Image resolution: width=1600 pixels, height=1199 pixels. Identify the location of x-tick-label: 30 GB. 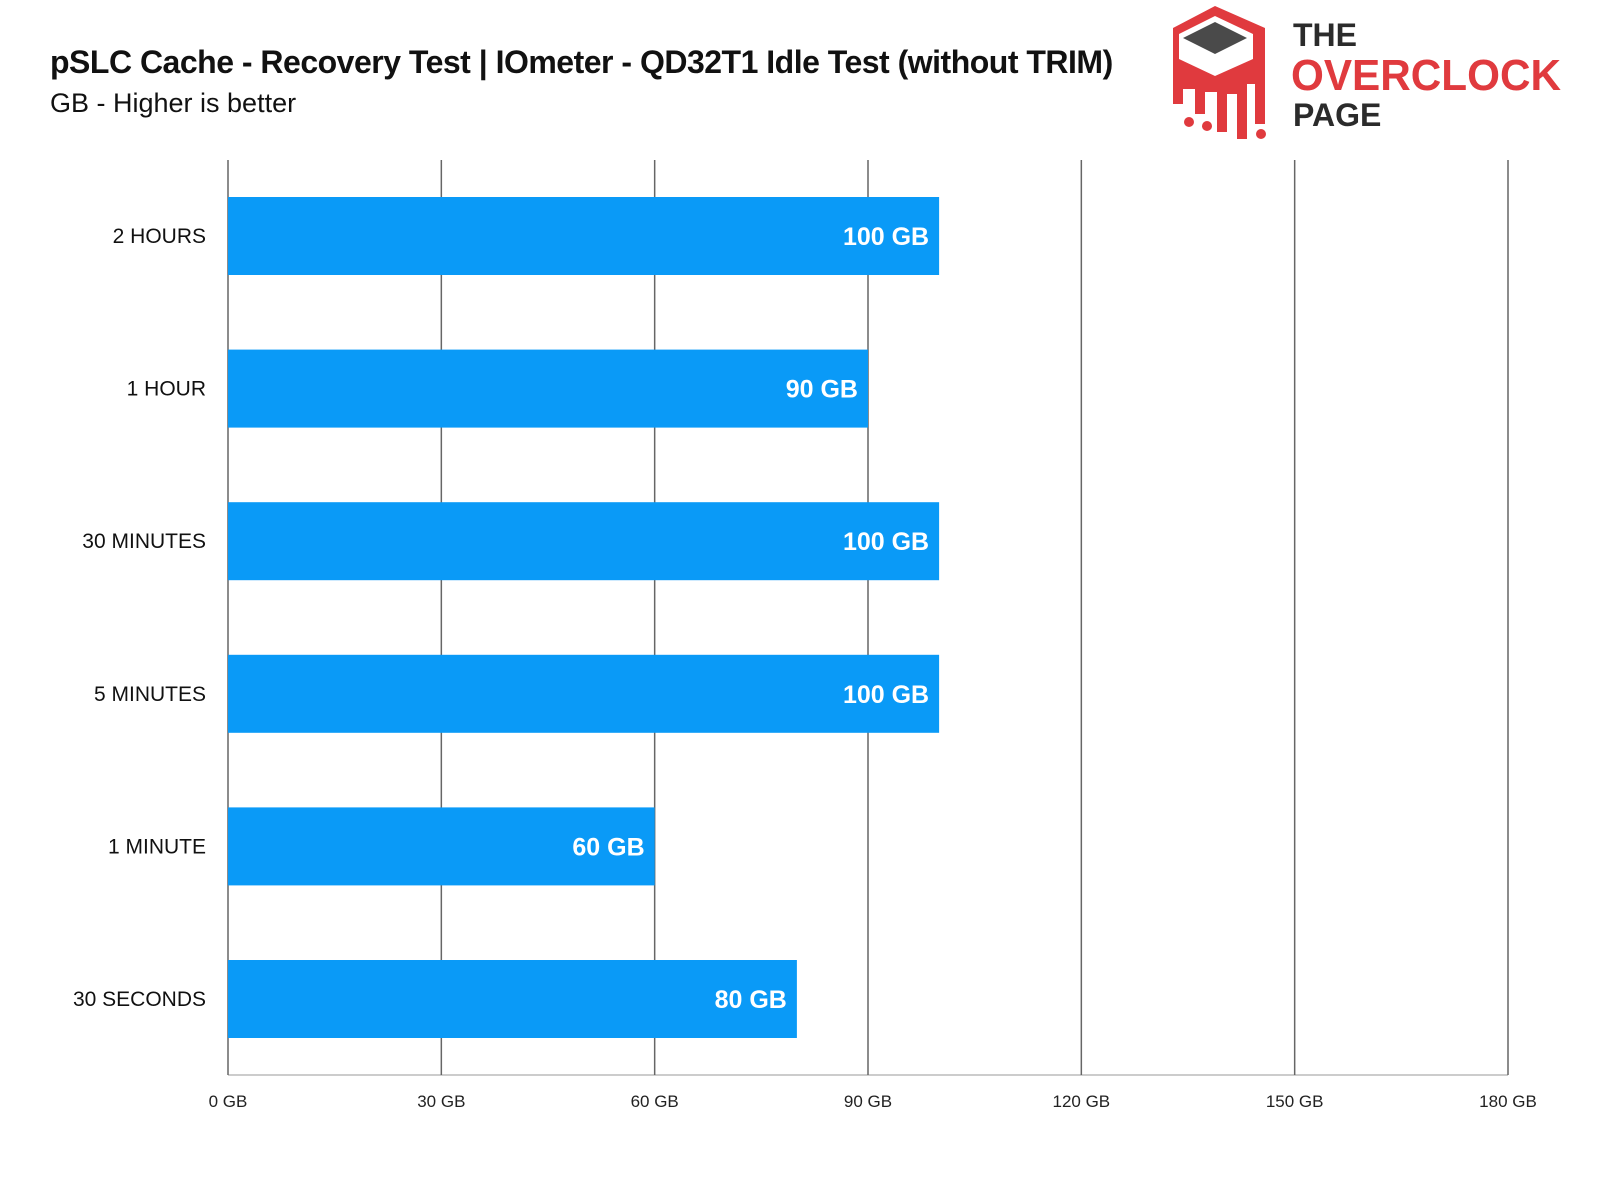
(441, 1101).